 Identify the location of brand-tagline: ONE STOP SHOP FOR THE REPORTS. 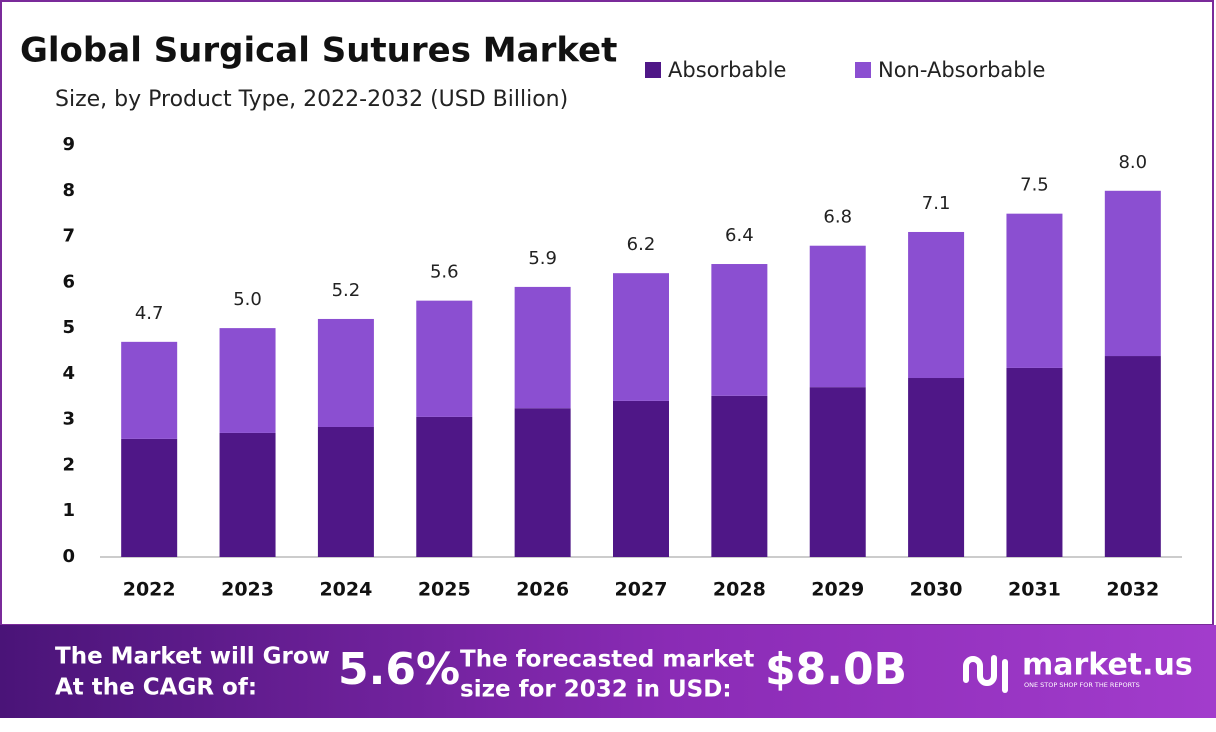
(1082, 685).